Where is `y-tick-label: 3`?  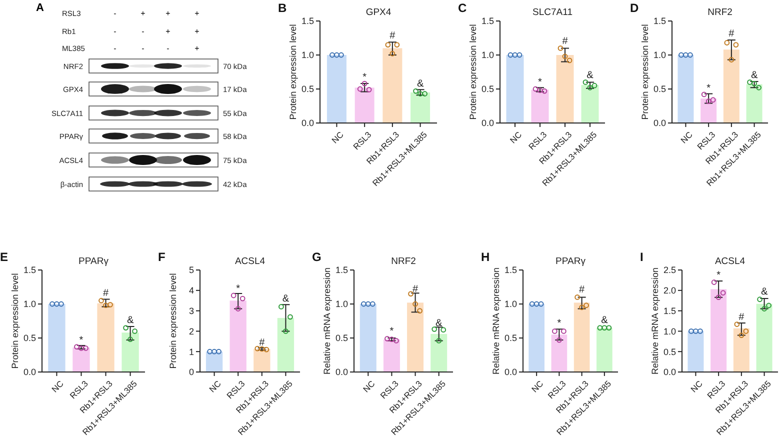 y-tick-label: 3 is located at coordinates (191, 311).